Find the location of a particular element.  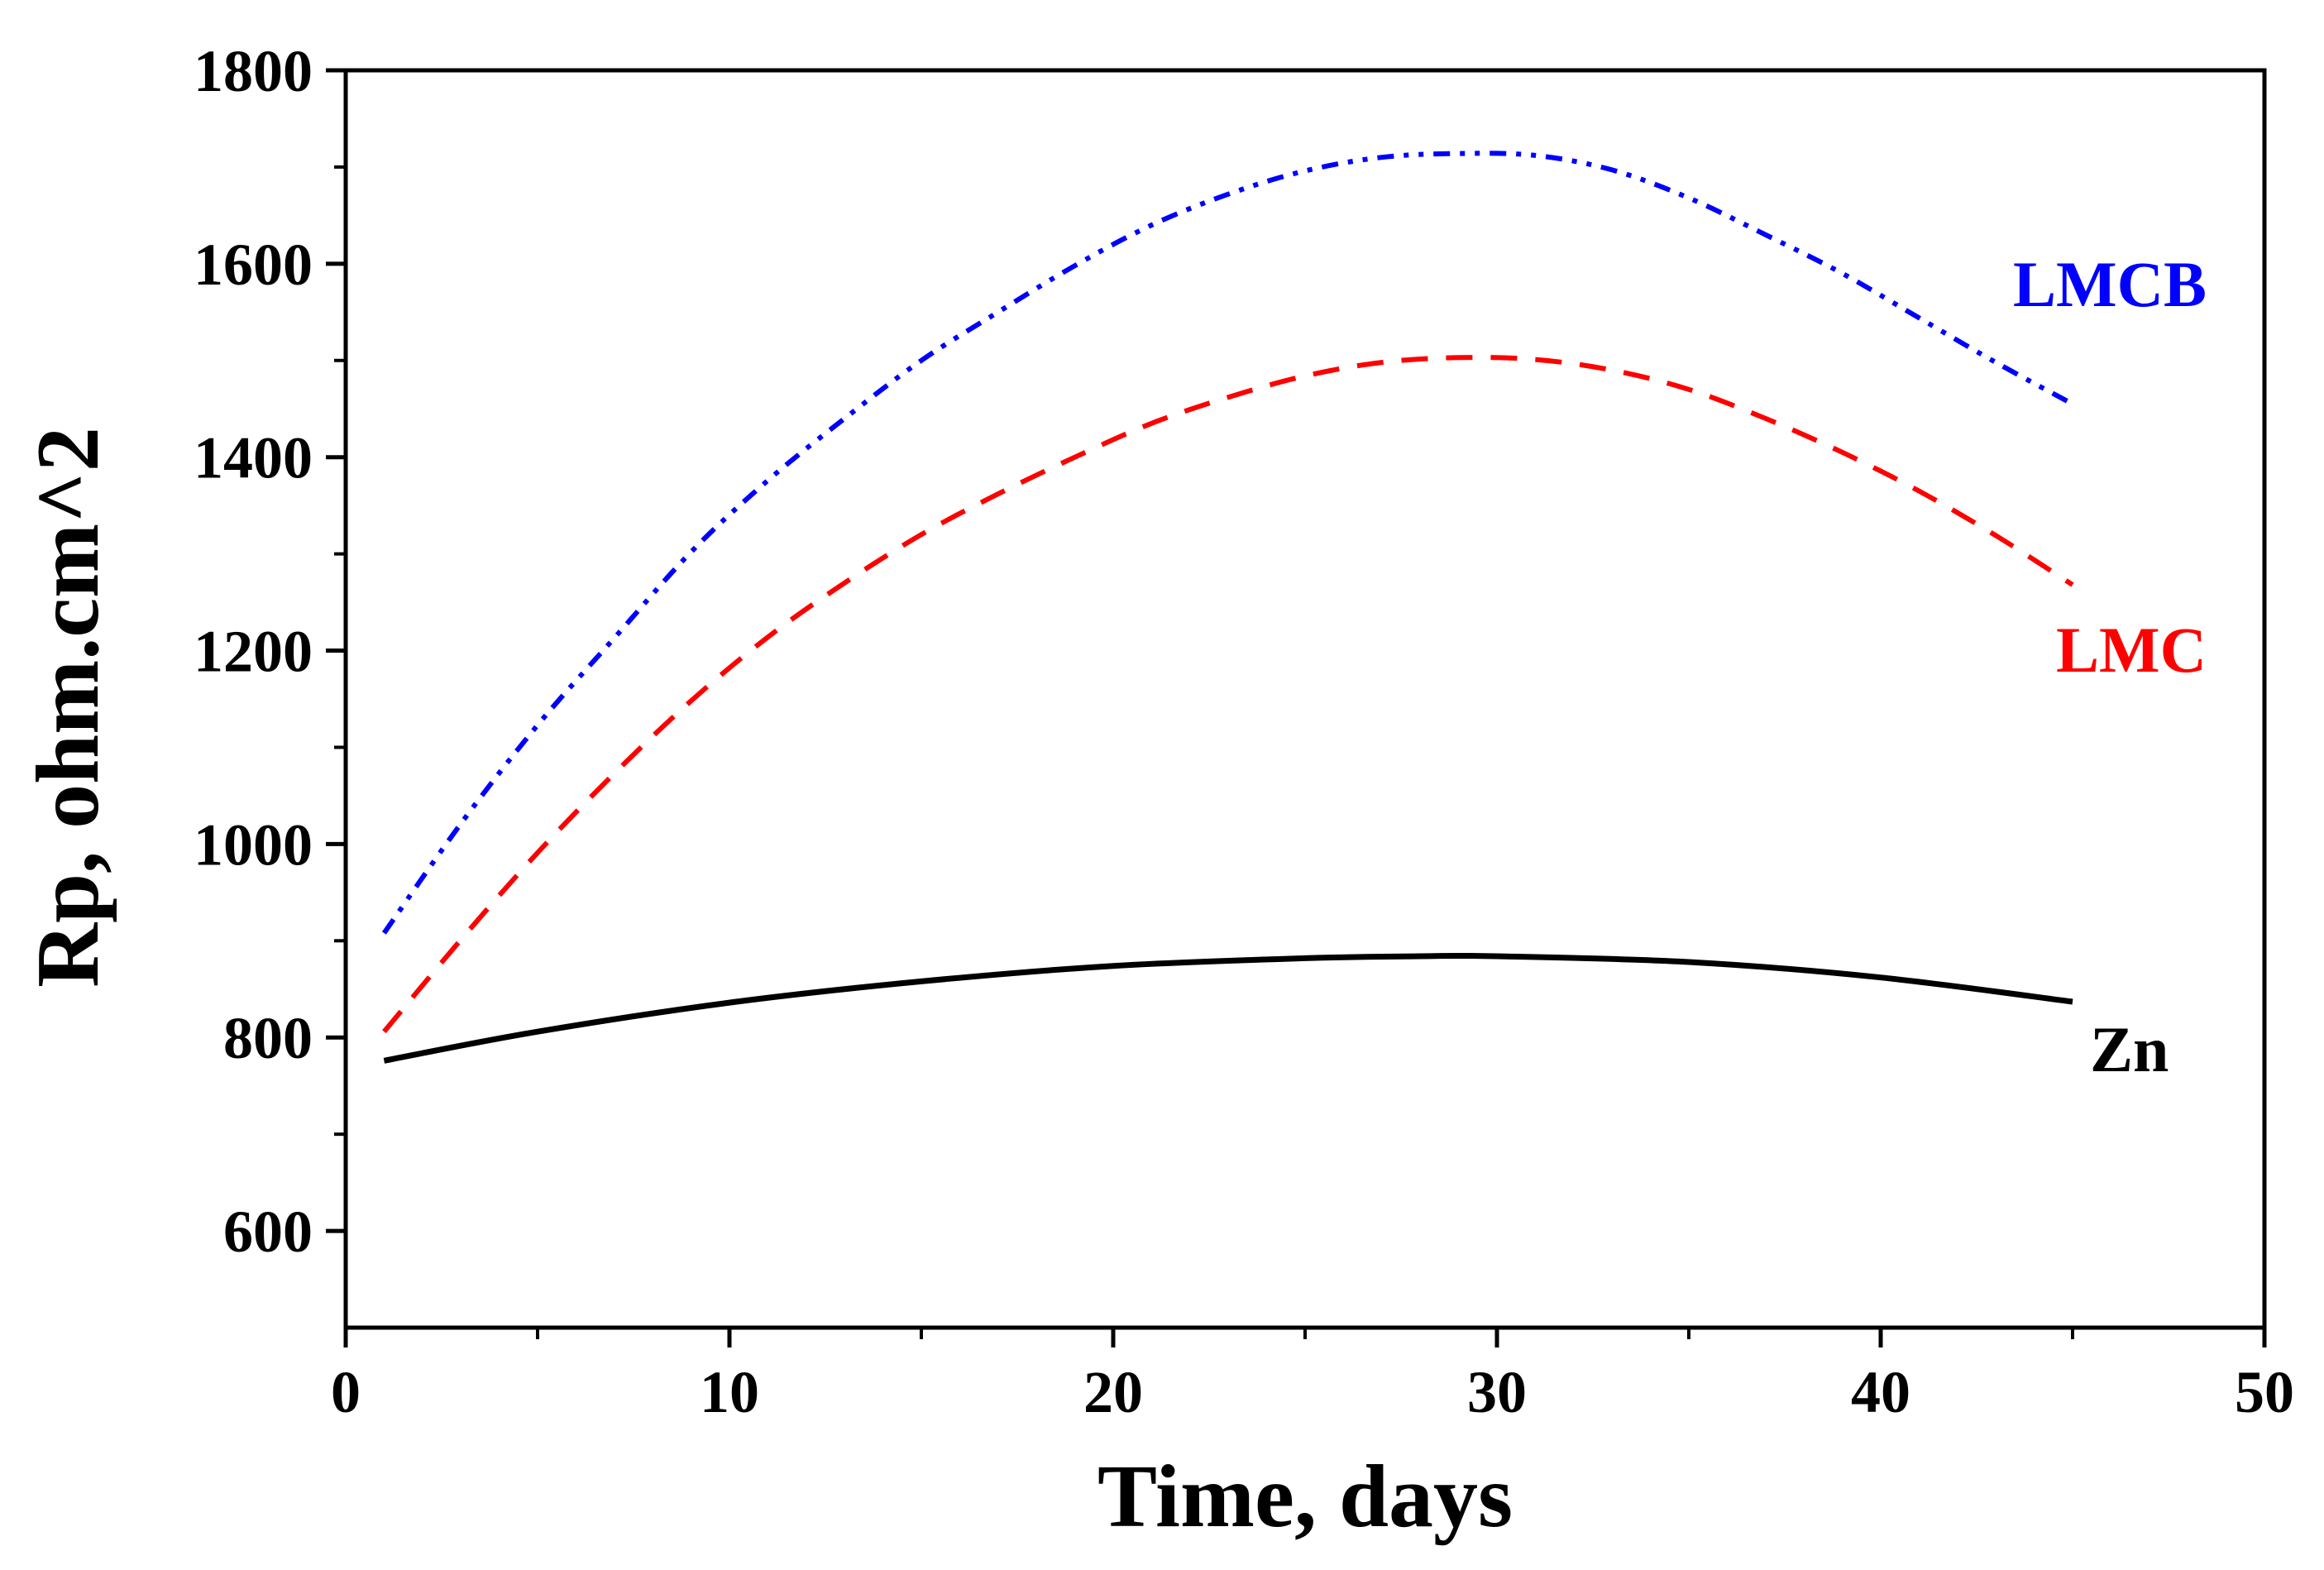

x-tick-label: 0 is located at coordinates (346, 1392).